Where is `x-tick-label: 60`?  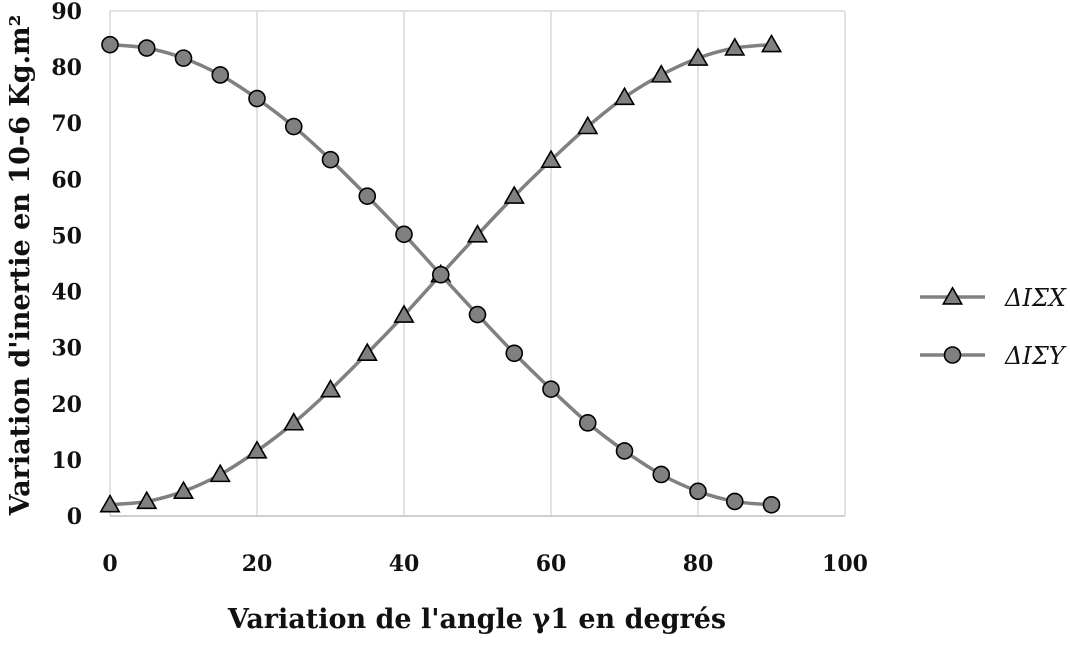 x-tick-label: 60 is located at coordinates (551, 564).